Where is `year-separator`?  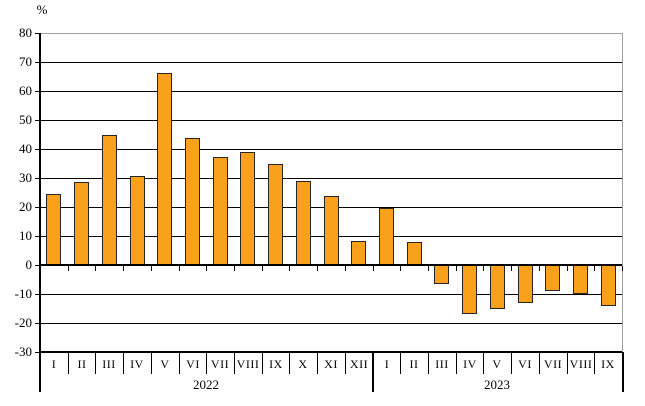 year-separator is located at coordinates (373, 372).